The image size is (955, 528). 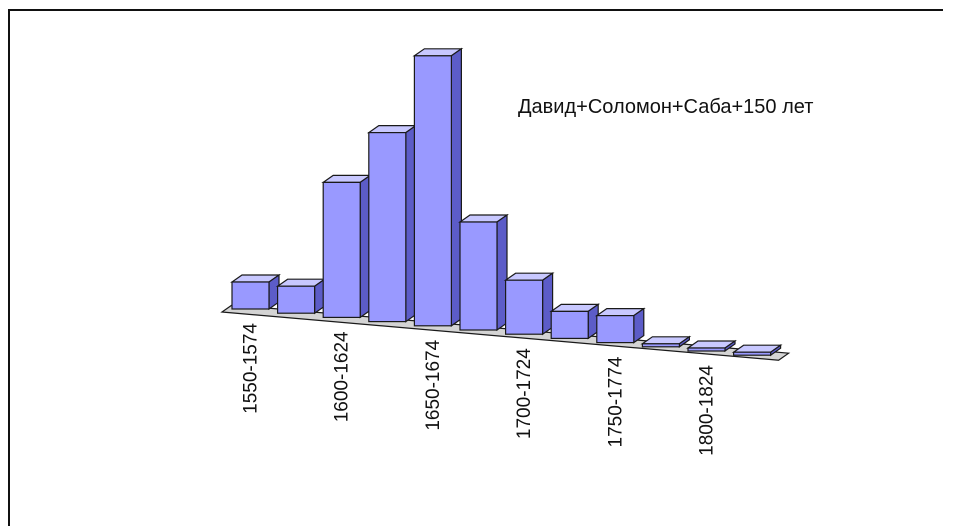 What do you see at coordinates (524, 393) in the screenshot?
I see `x-tick-label: 1700-1724` at bounding box center [524, 393].